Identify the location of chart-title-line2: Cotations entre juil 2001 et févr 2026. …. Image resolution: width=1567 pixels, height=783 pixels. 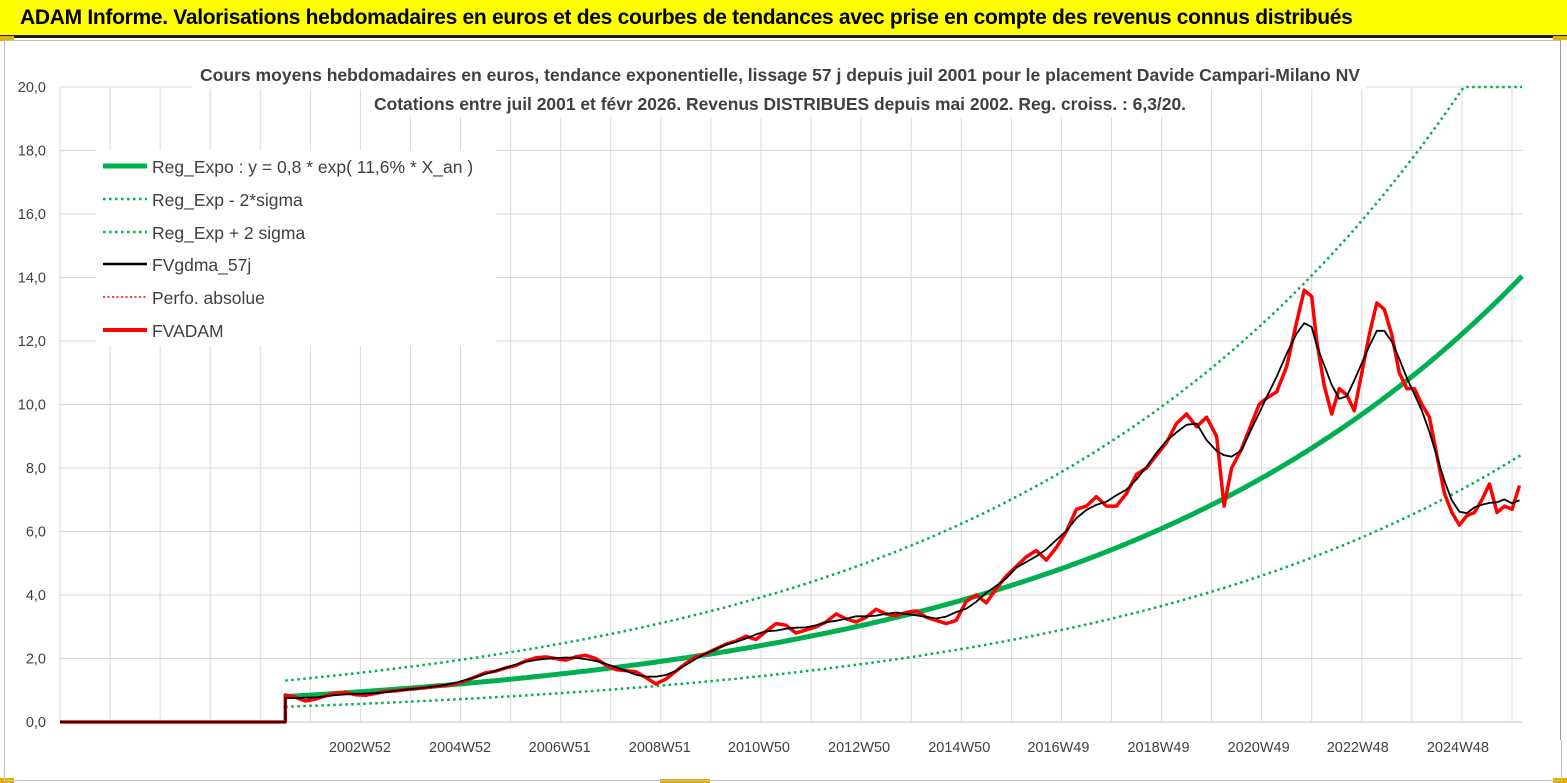
(780, 104).